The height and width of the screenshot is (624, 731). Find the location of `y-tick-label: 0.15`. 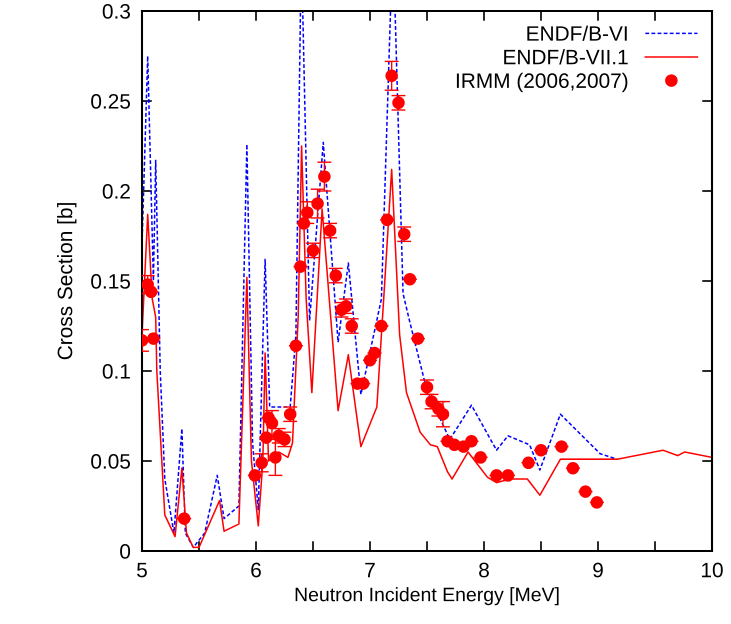

y-tick-label: 0.15 is located at coordinates (110, 281).